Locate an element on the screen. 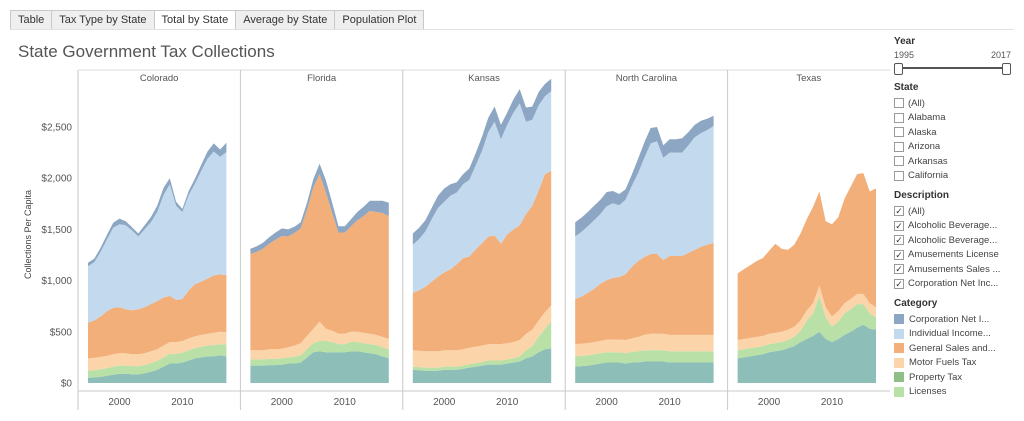  panel-title: North Carolina is located at coordinates (647, 78).